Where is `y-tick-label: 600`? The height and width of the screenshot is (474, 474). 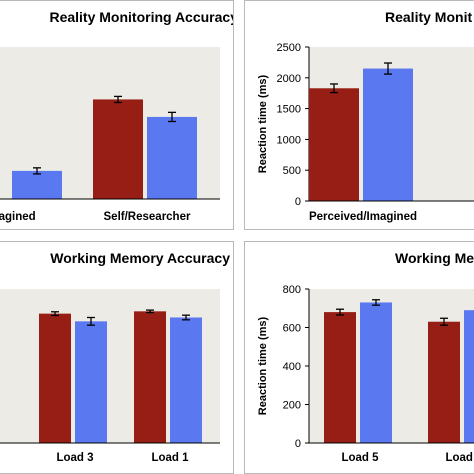
y-tick-label: 600 is located at coordinates (292, 329).